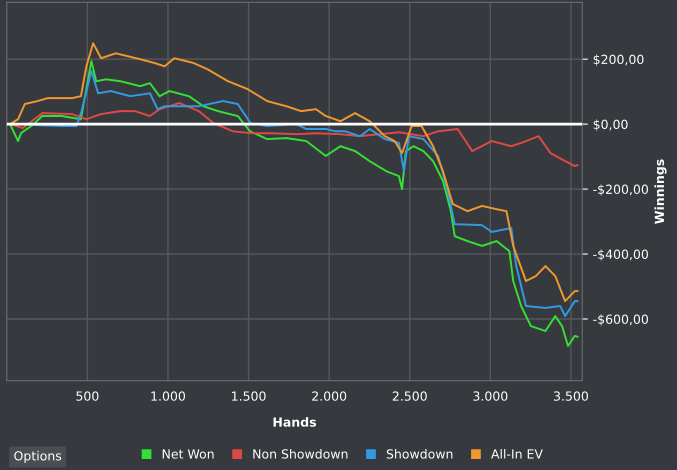 The image size is (677, 470). What do you see at coordinates (87, 396) in the screenshot?
I see `x-tick-label: 500` at bounding box center [87, 396].